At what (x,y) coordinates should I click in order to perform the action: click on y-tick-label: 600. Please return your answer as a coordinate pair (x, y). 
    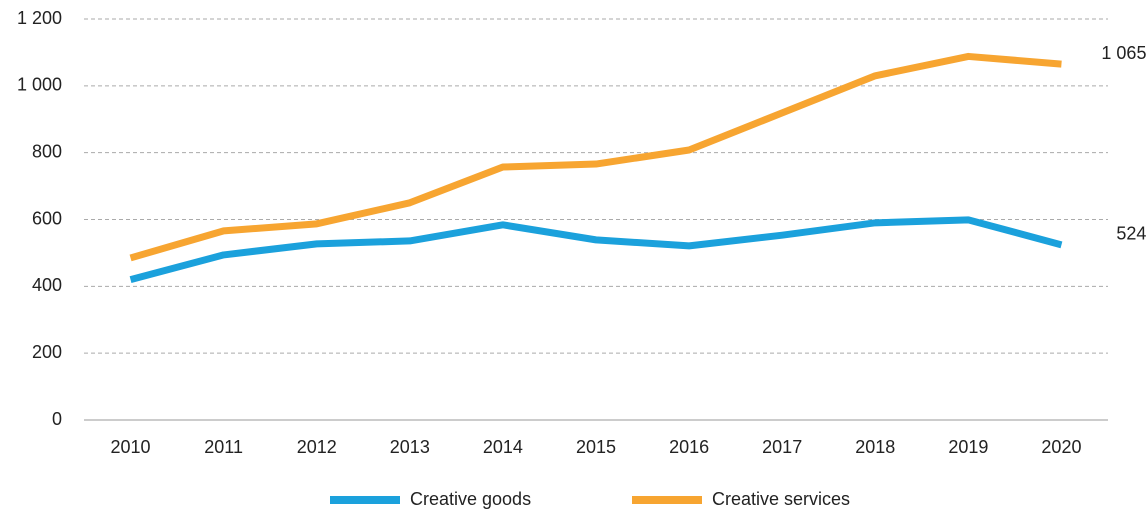
    Looking at the image, I should click on (47, 218).